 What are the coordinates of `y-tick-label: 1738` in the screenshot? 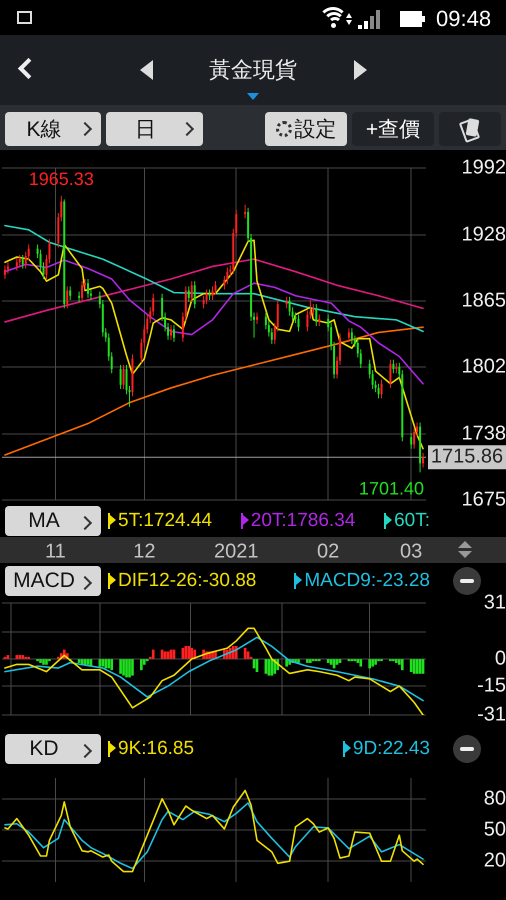 It's located at (484, 433).